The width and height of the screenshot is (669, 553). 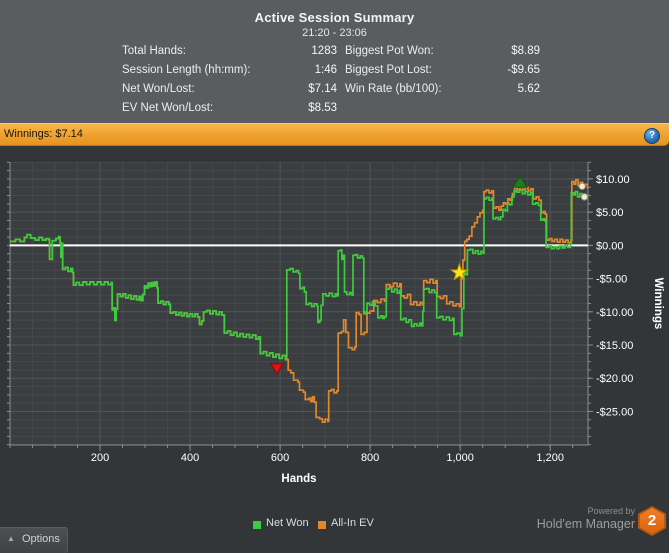 What do you see at coordinates (257, 525) in the screenshot?
I see `net-won-swatch` at bounding box center [257, 525].